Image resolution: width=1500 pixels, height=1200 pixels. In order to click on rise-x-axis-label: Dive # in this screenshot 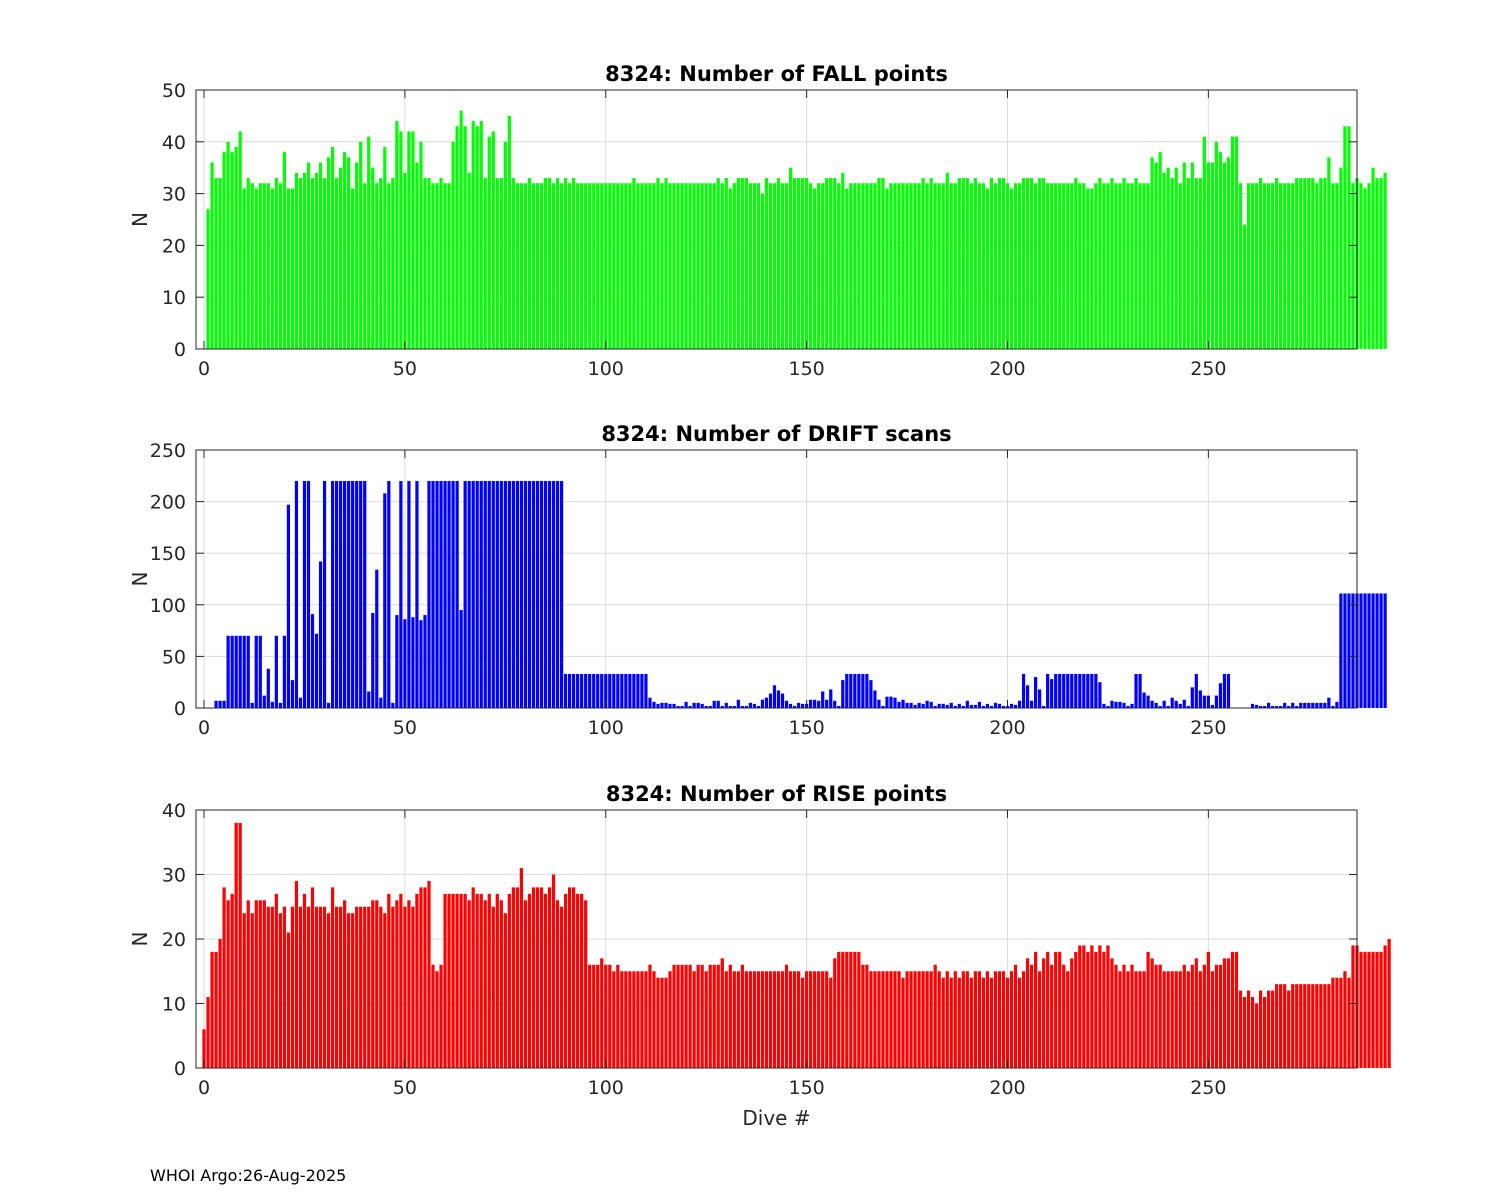, I will do `click(776, 1118)`.